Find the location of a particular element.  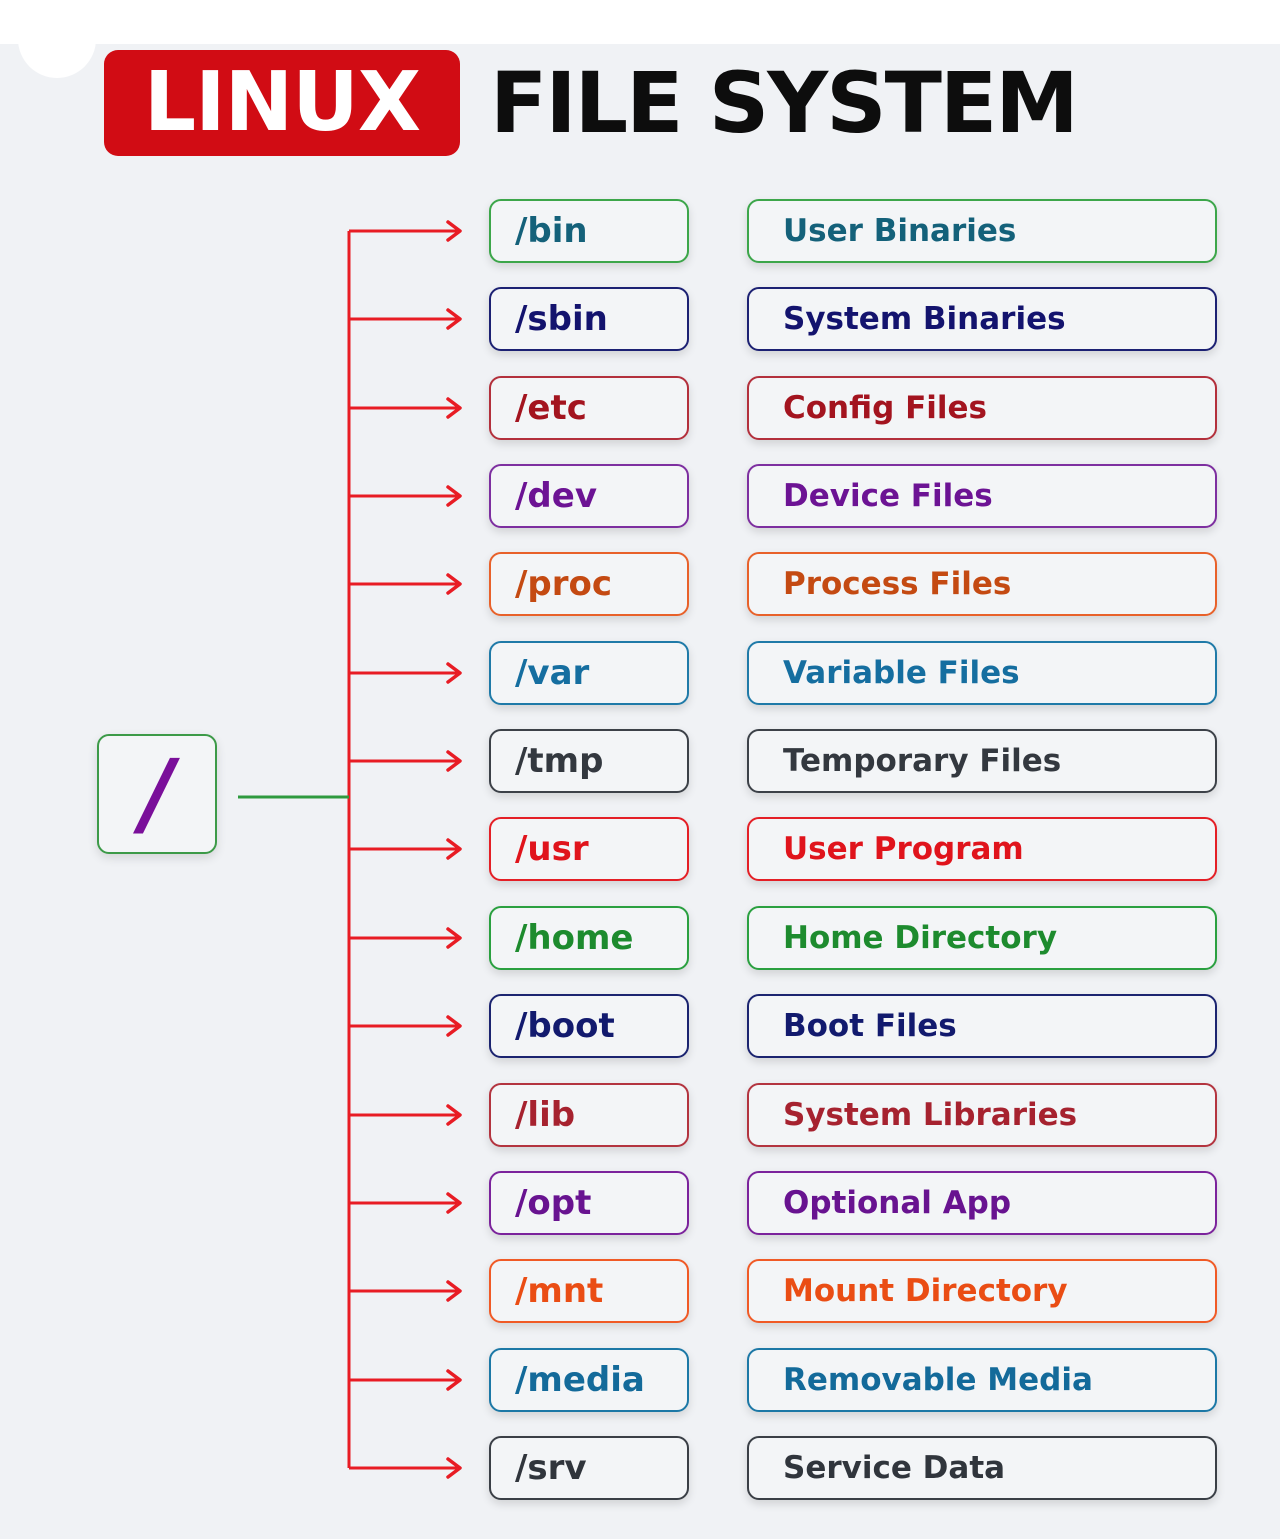

directory-path: /media is located at coordinates (580, 1380).